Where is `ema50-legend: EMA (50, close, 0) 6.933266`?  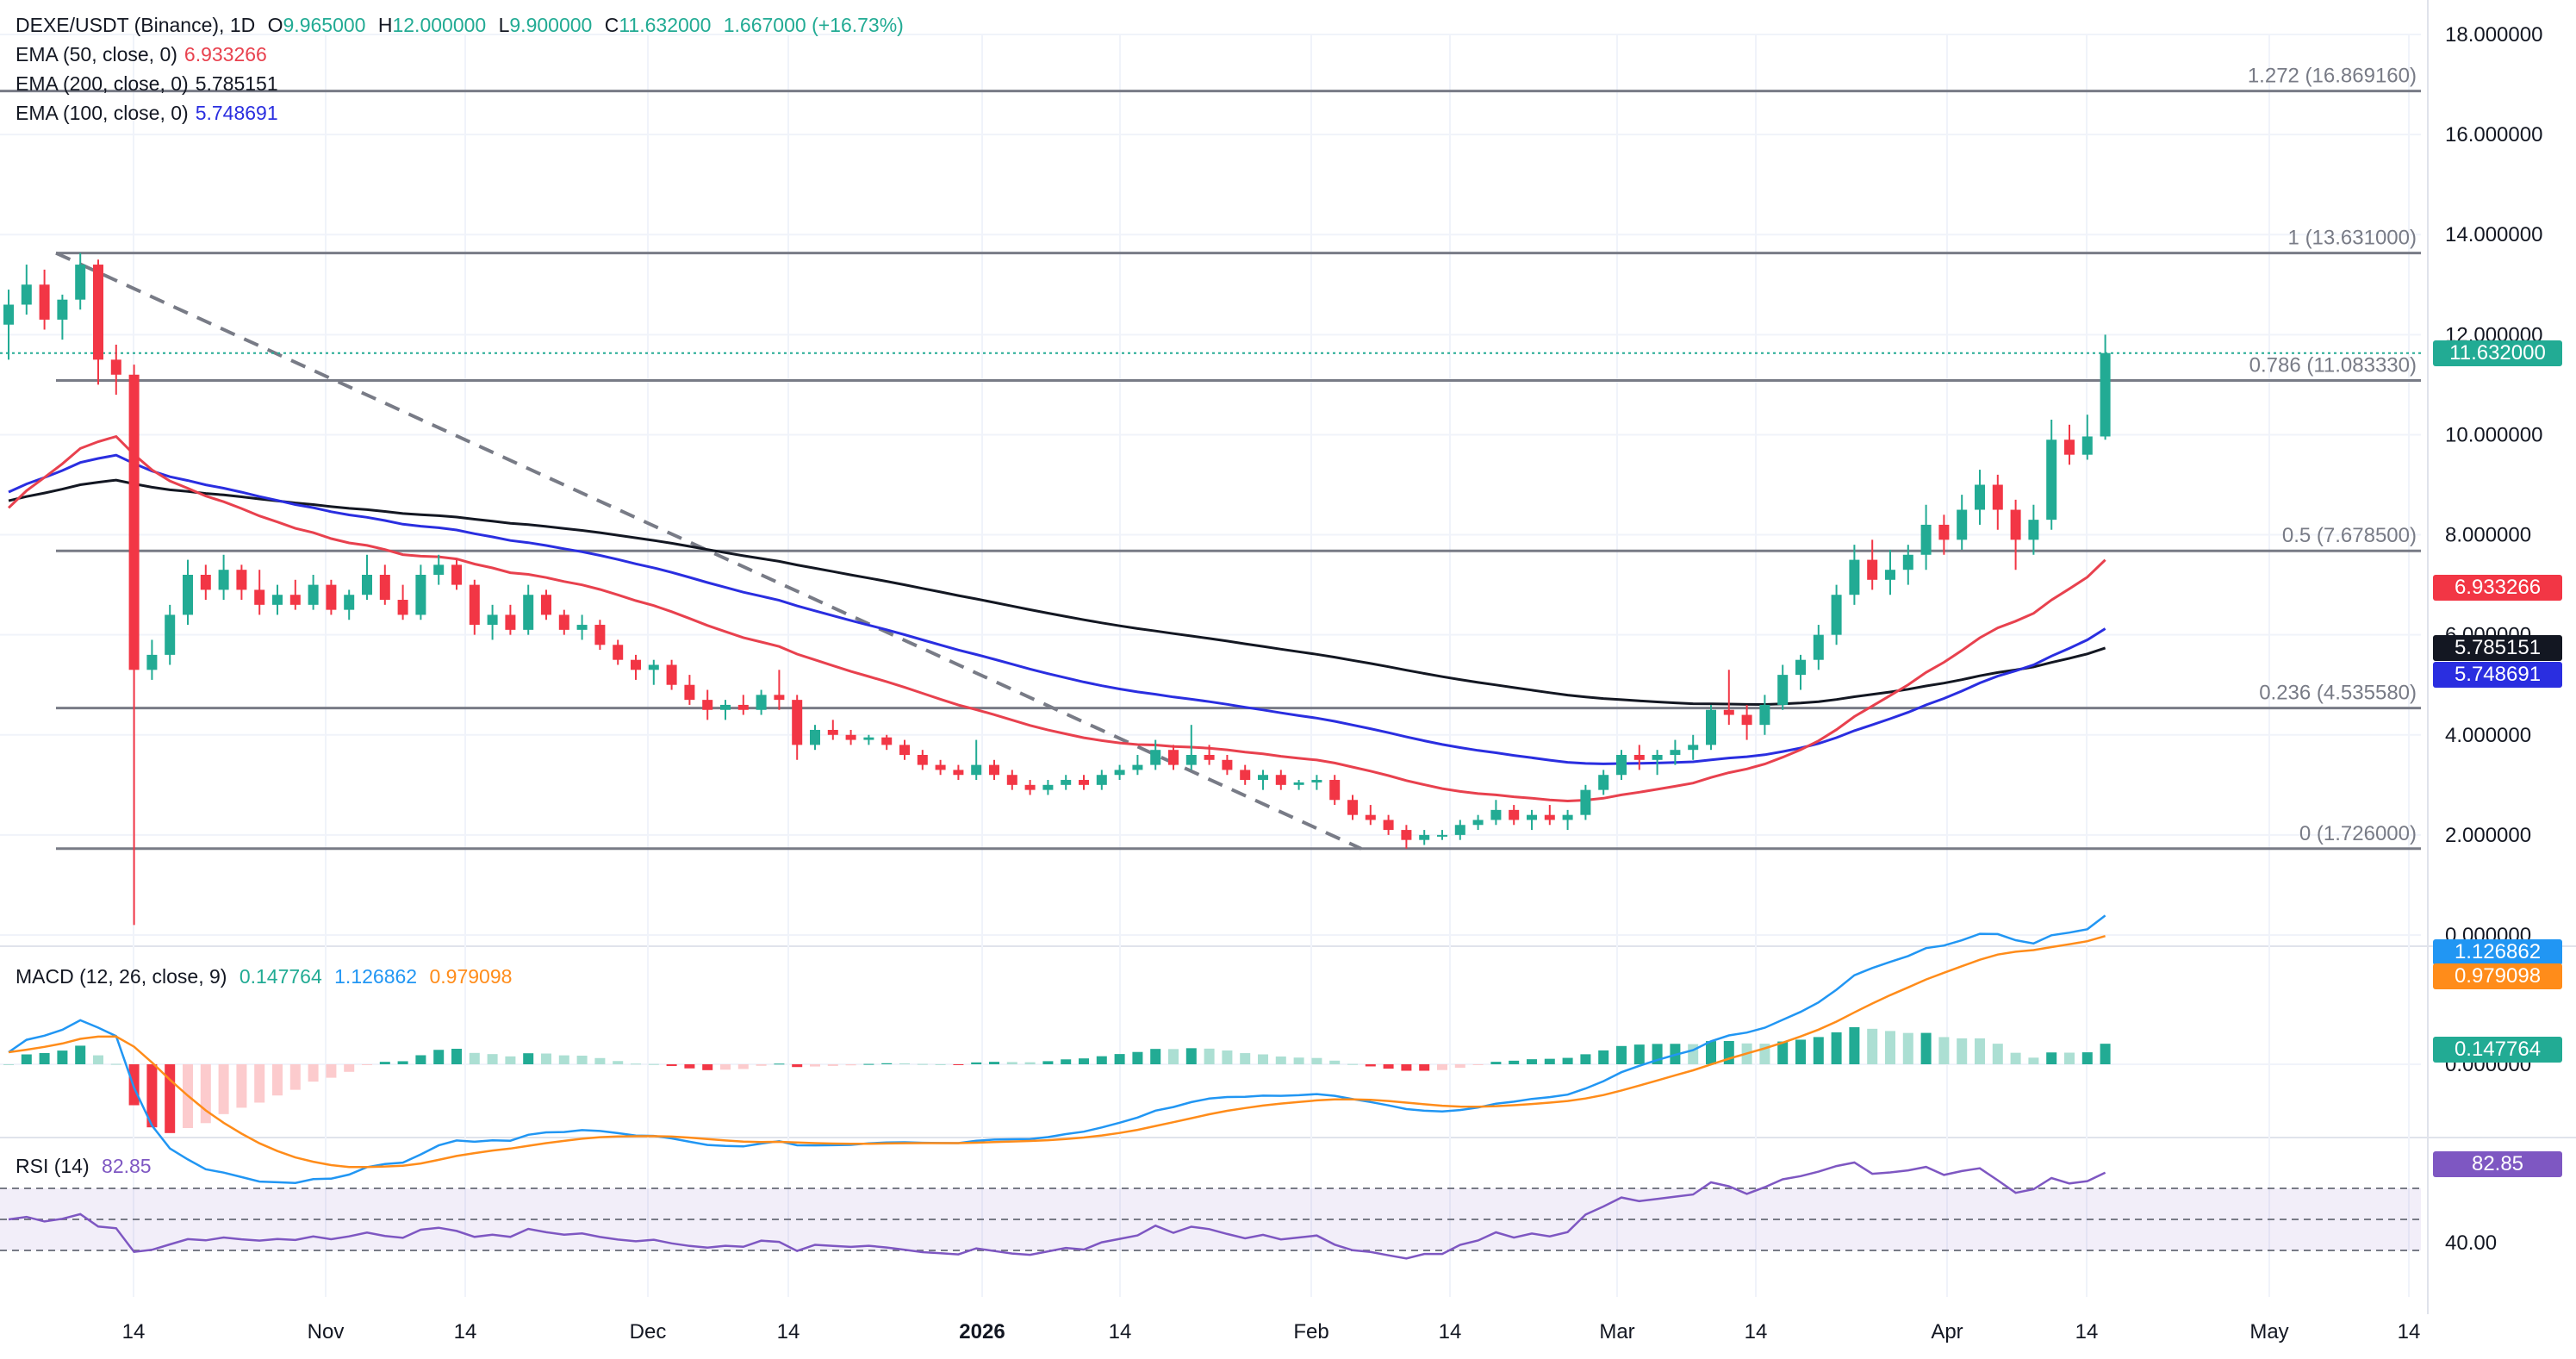
ema50-legend: EMA (50, close, 0) 6.933266 is located at coordinates (145, 54).